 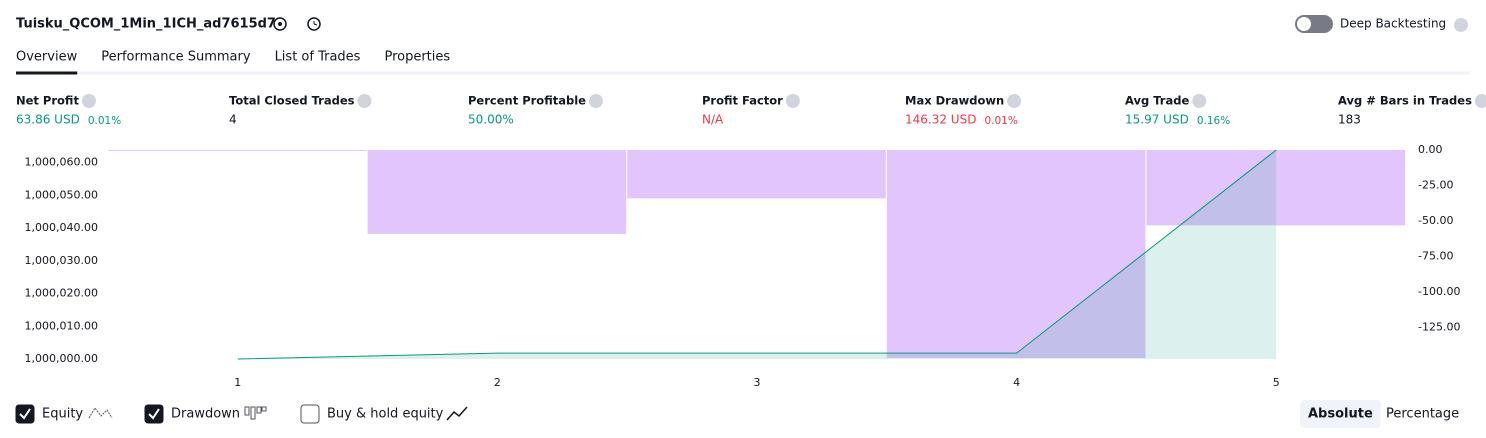 What do you see at coordinates (47, 101) in the screenshot?
I see `metric-label: Net Profit` at bounding box center [47, 101].